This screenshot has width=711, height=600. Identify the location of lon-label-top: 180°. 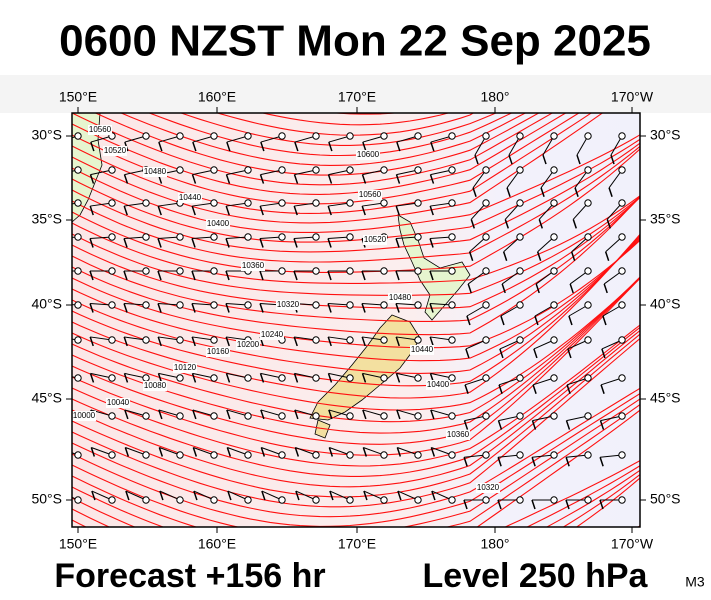
(495, 97).